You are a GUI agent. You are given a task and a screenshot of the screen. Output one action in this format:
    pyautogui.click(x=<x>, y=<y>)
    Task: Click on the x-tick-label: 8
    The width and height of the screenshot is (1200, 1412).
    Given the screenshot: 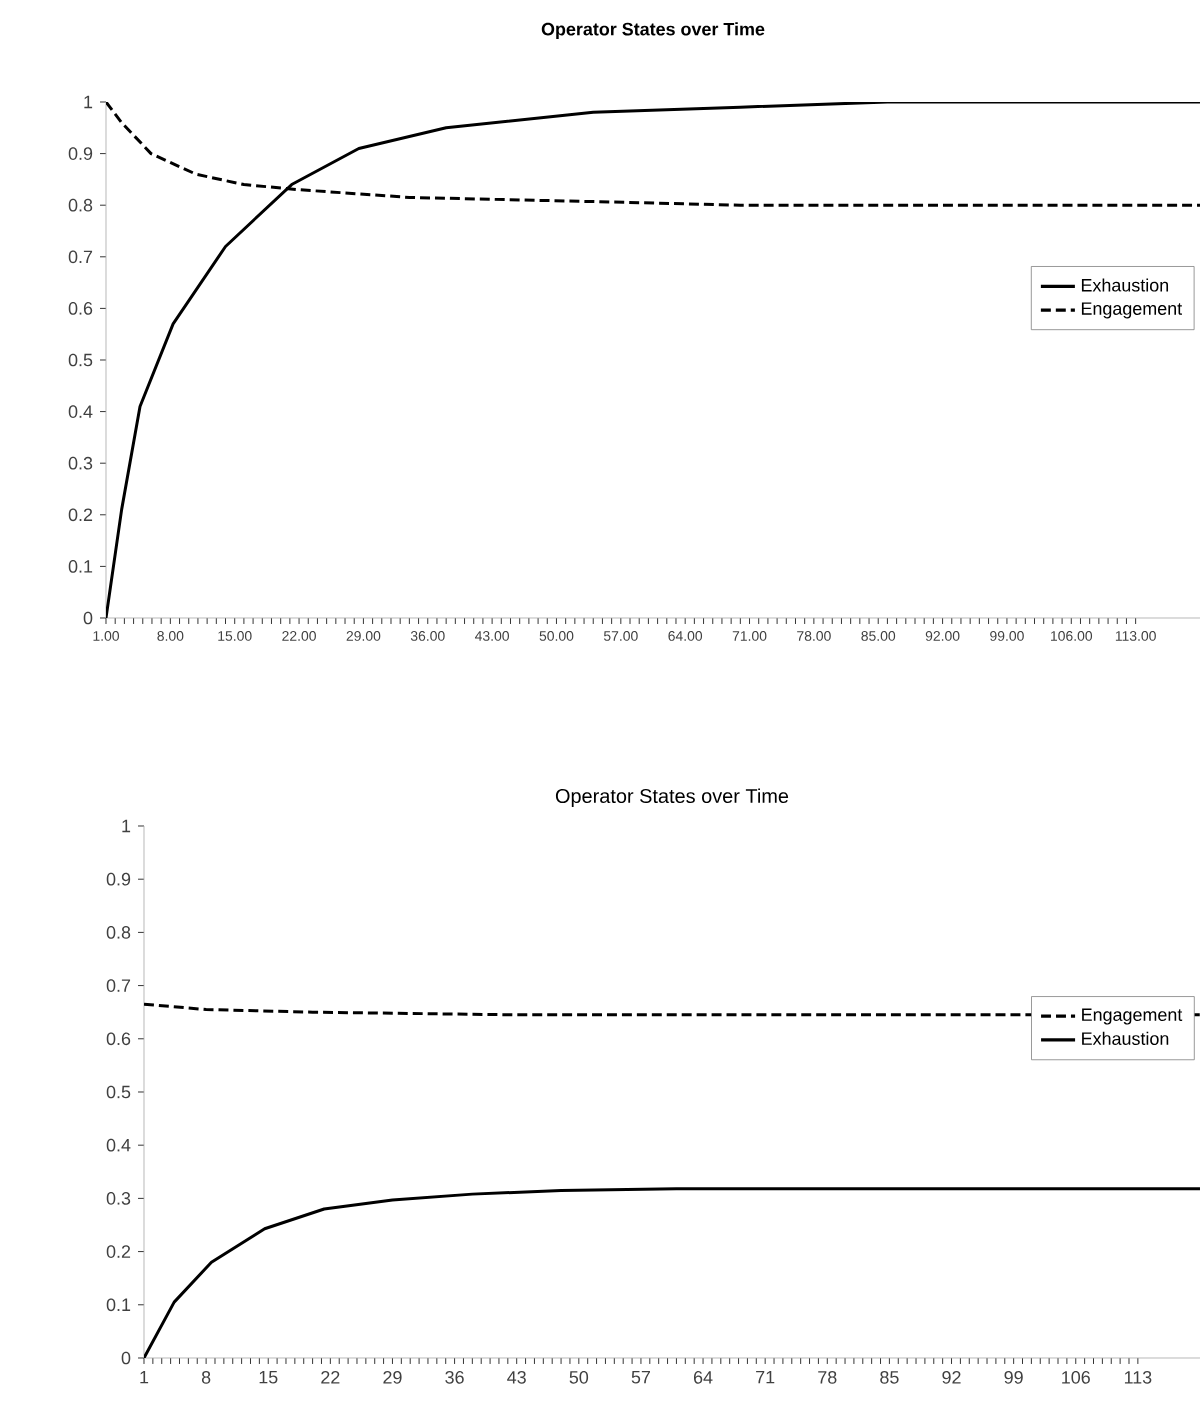 What is the action you would take?
    pyautogui.click(x=206, y=1377)
    